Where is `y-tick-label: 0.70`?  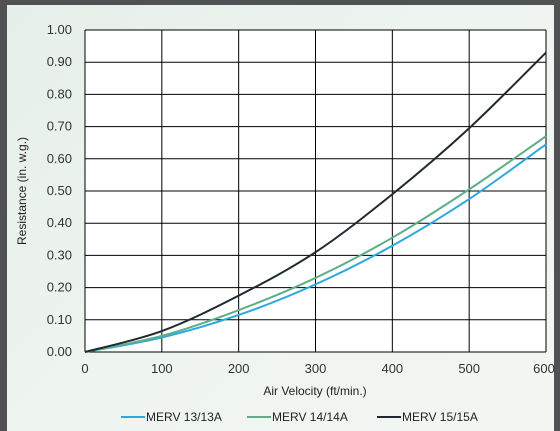
y-tick-label: 0.70 is located at coordinates (59, 126).